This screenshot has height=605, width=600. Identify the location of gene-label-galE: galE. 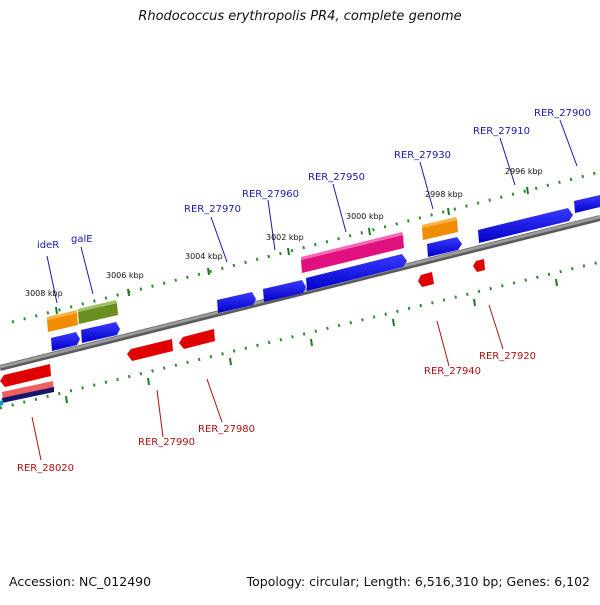
(82, 239).